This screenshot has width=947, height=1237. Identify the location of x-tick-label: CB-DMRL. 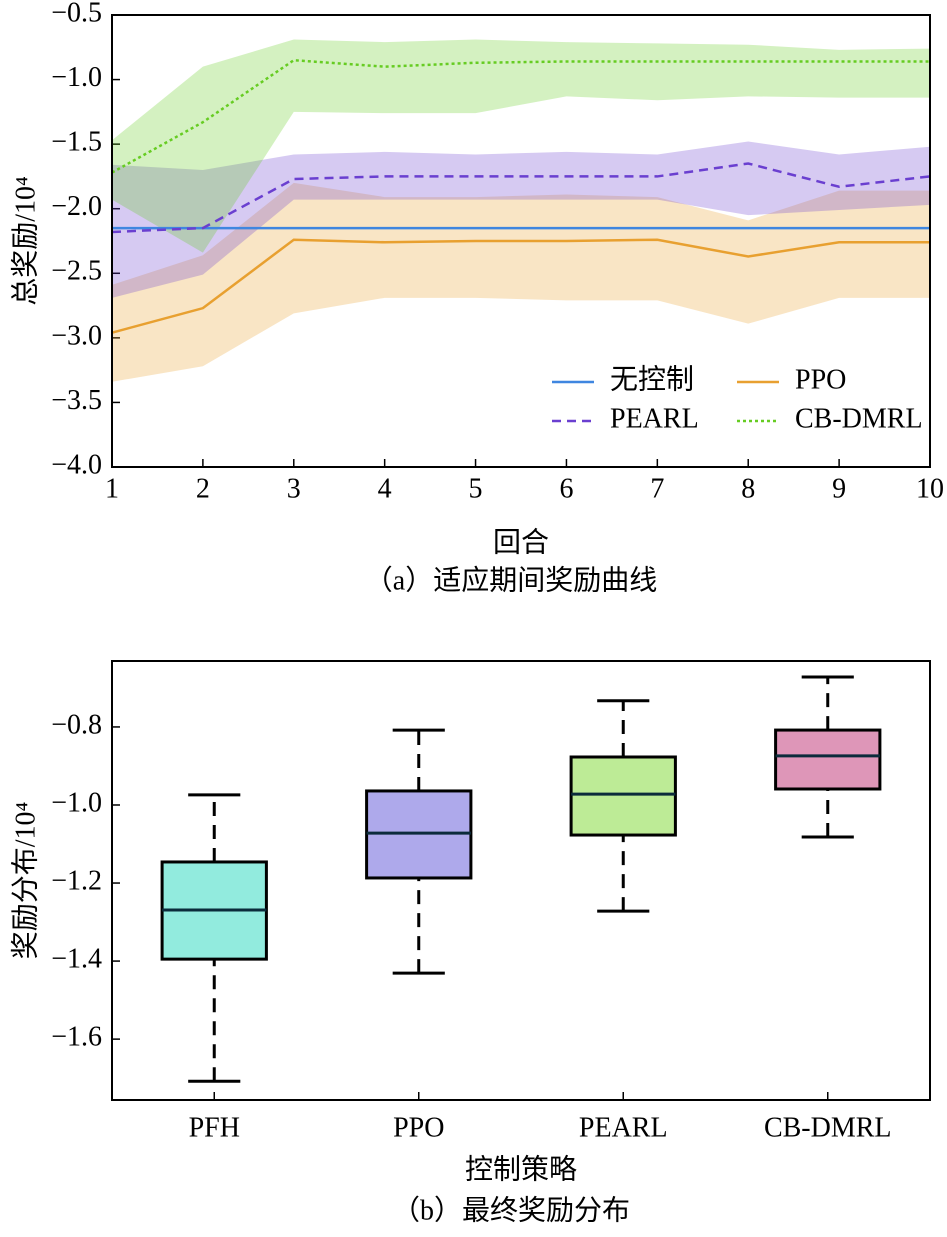
(828, 1127).